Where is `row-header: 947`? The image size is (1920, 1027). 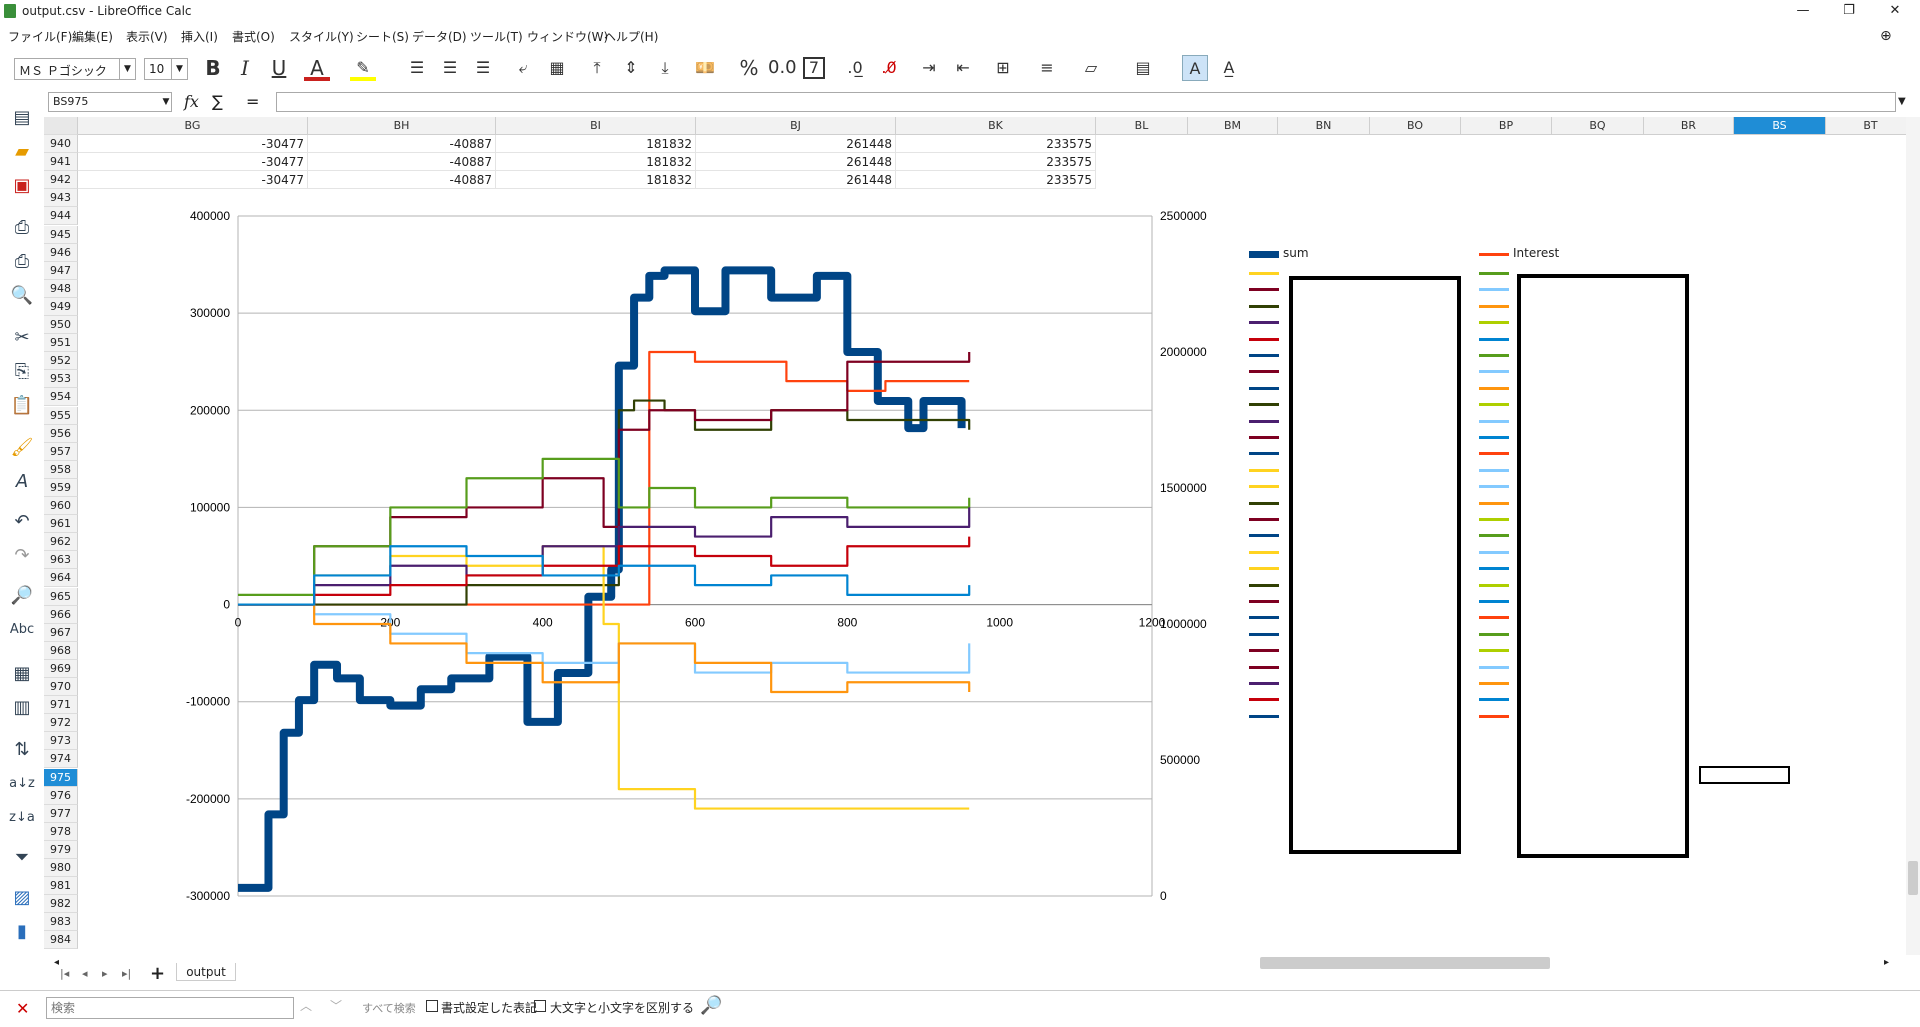
row-header: 947 is located at coordinates (61, 270).